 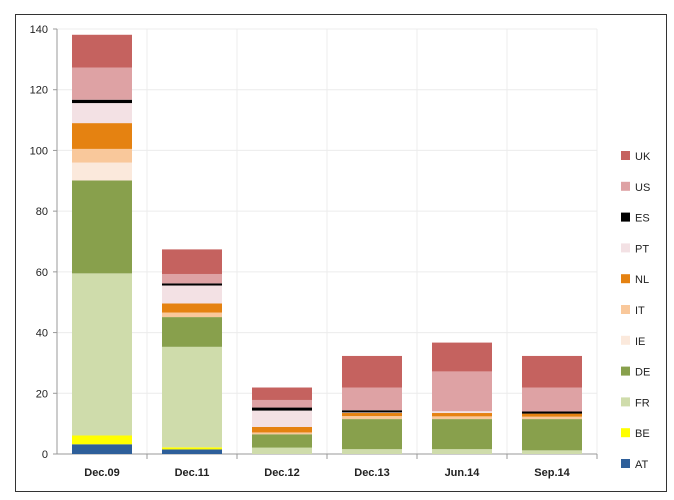 What do you see at coordinates (371, 473) in the screenshot?
I see `x-tick-label: Dec.13` at bounding box center [371, 473].